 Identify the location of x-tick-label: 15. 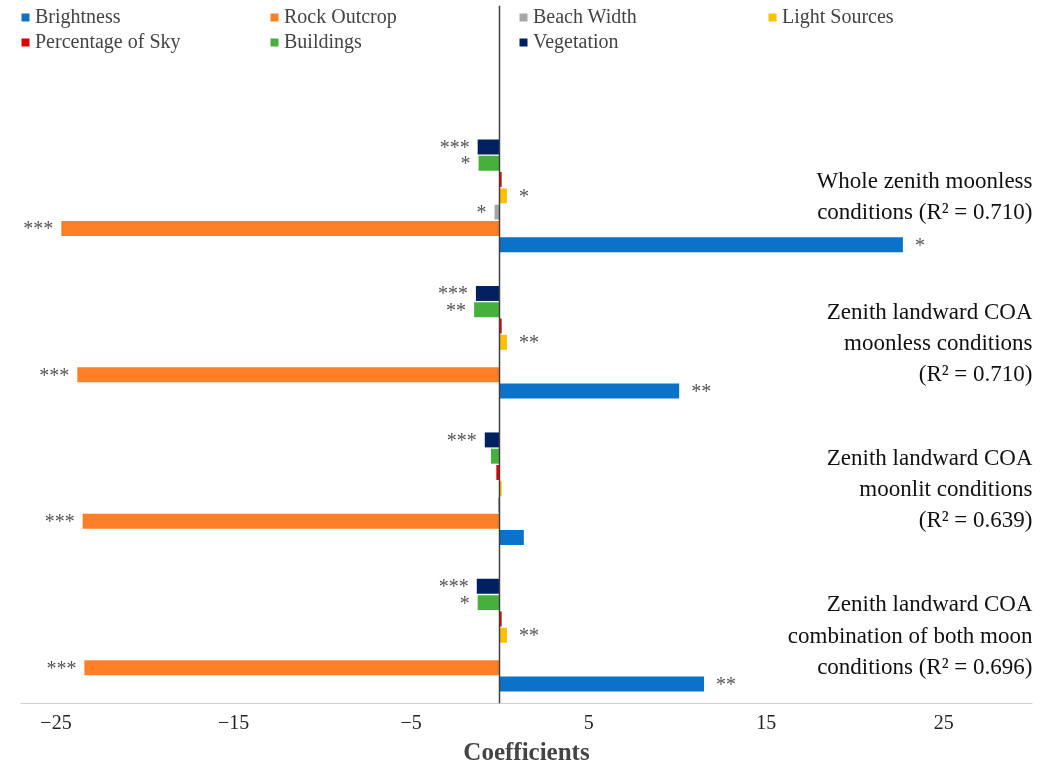
(766, 721).